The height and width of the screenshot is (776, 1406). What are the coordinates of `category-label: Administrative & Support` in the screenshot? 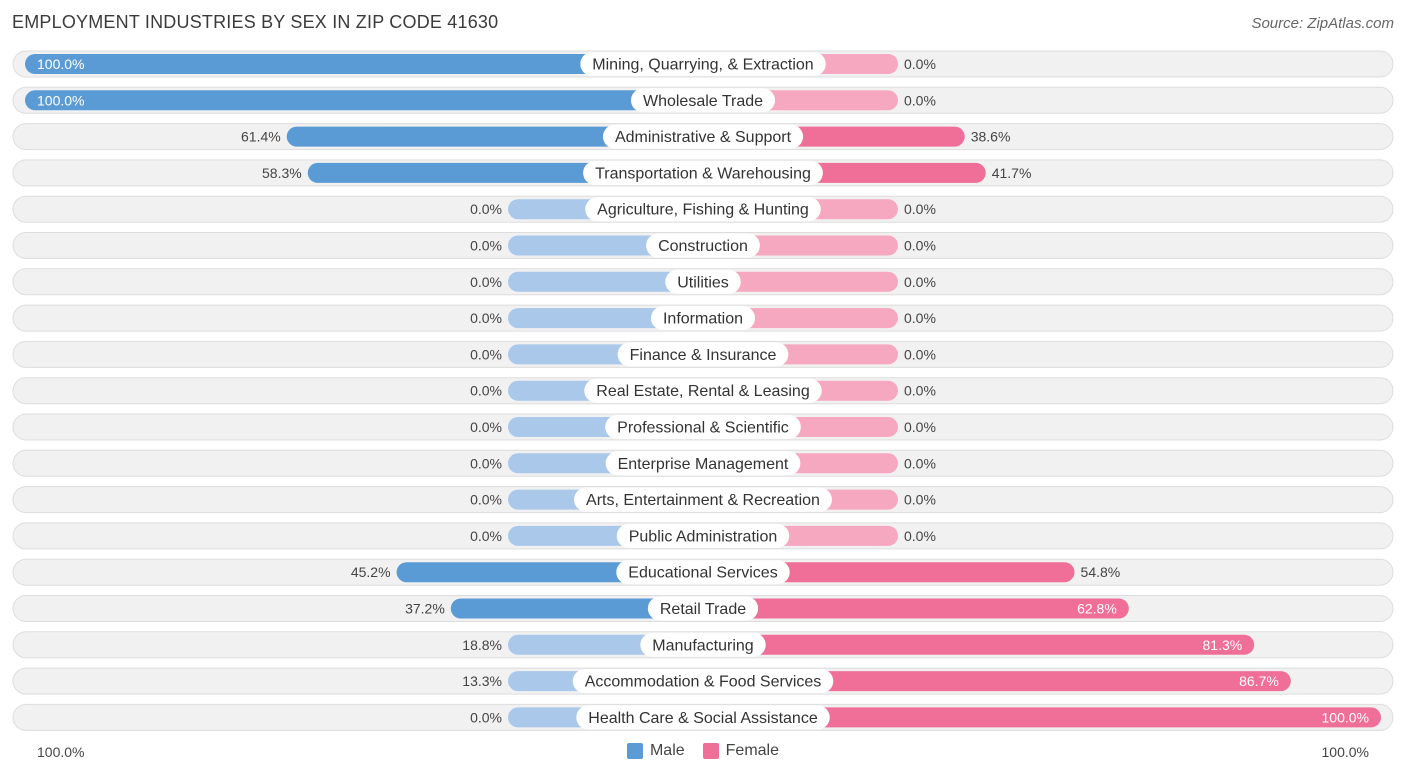 It's located at (703, 137).